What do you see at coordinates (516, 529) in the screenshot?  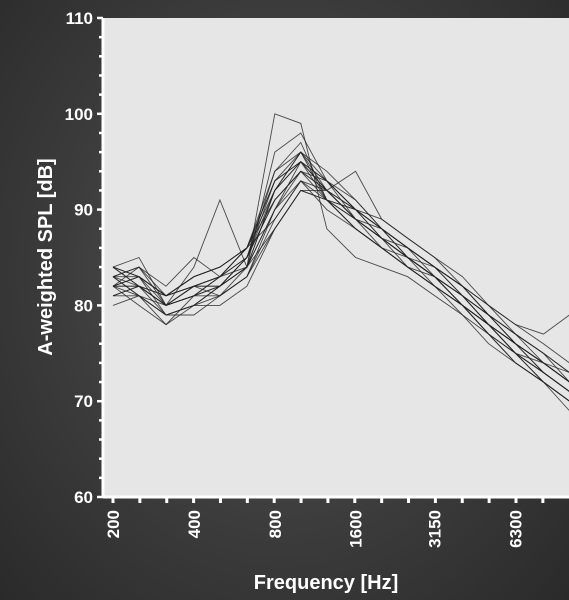 I see `x-tick-label: 6300` at bounding box center [516, 529].